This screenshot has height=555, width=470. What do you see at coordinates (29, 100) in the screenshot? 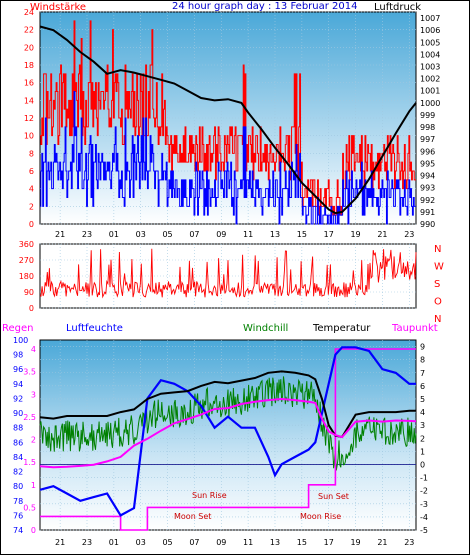
I see `wind-tick-label: 14` at bounding box center [29, 100].